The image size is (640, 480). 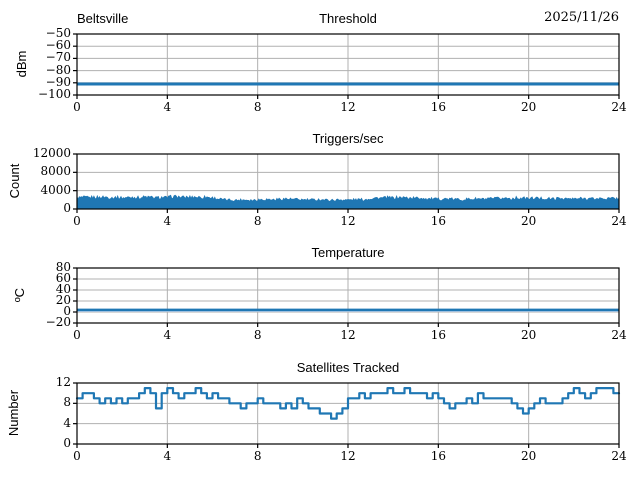 What do you see at coordinates (348, 18) in the screenshot?
I see `plot1-title: Threshold` at bounding box center [348, 18].